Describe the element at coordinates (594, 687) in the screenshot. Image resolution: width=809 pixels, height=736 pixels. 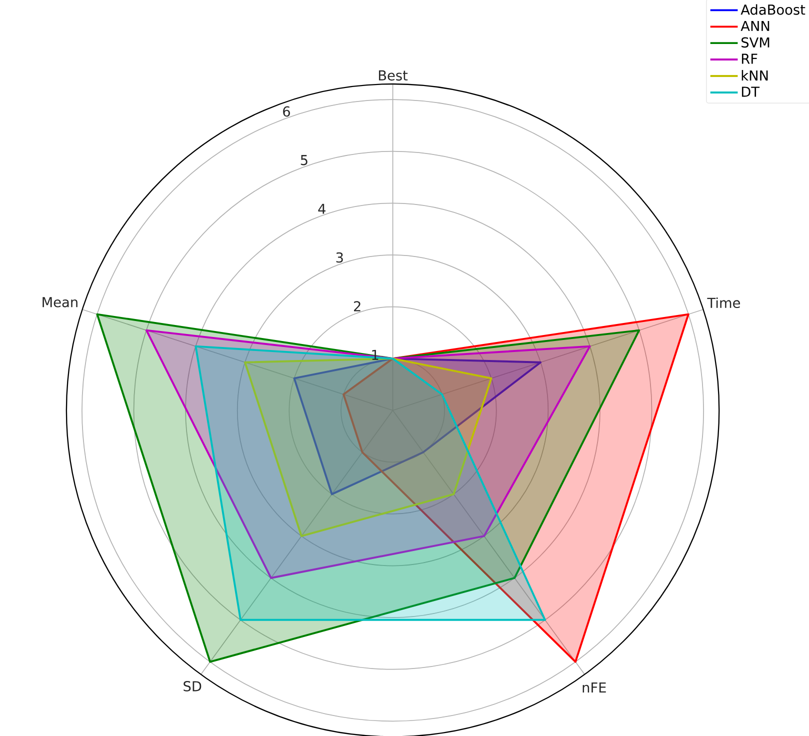
I see `spoke-label: nFE` at that location.